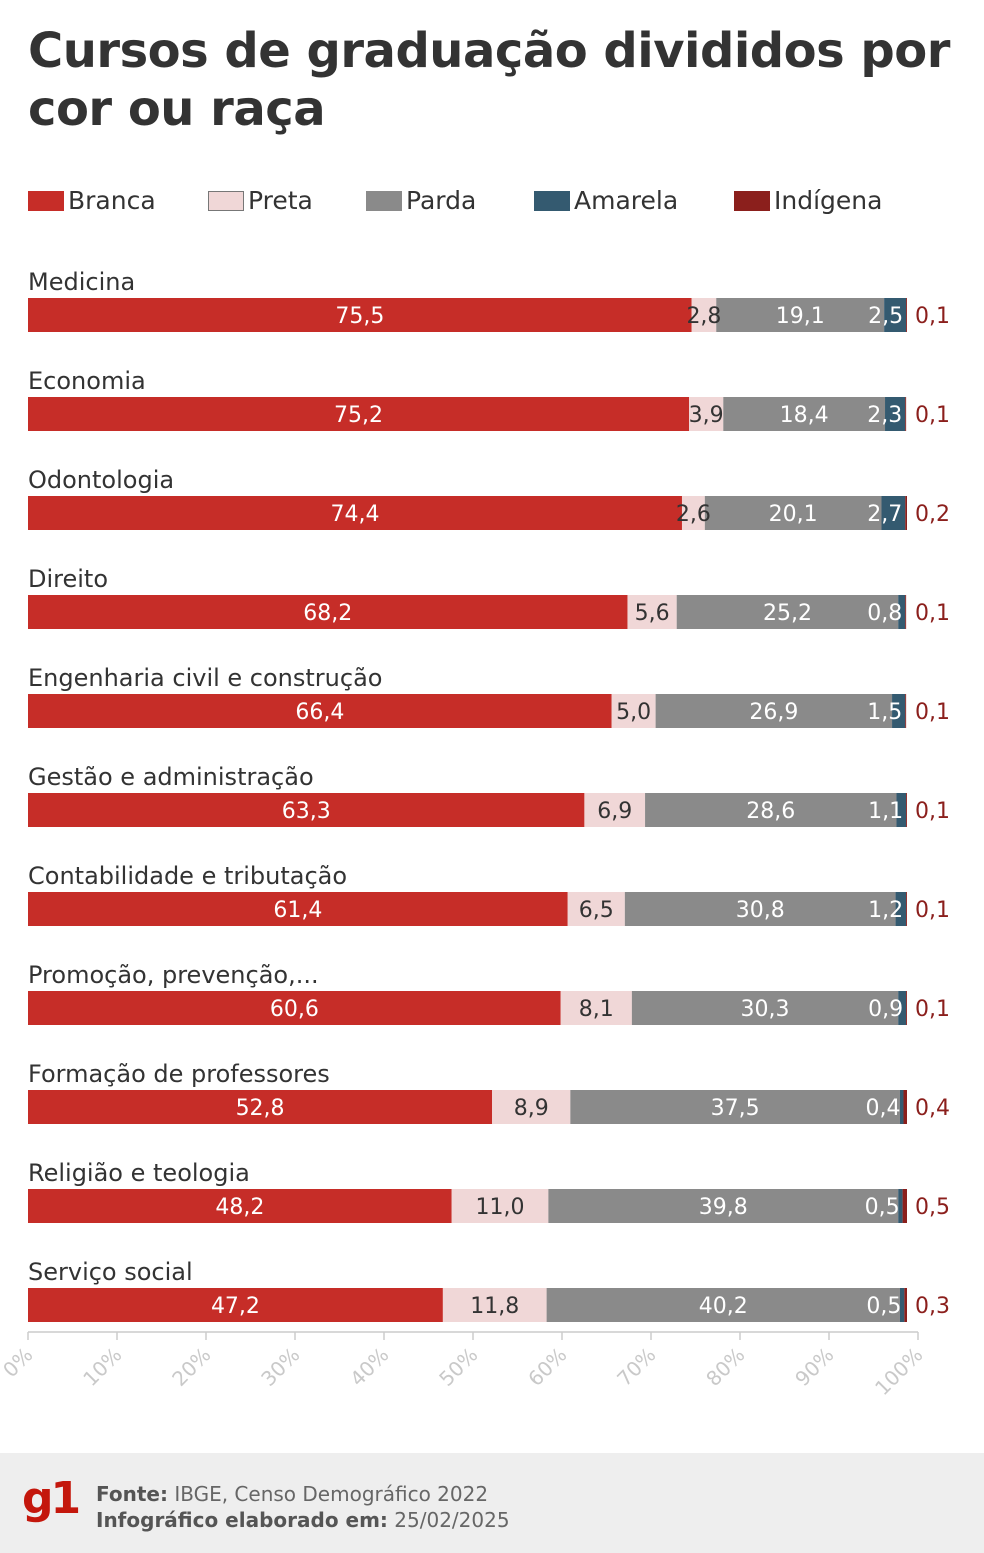 This screenshot has width=984, height=1553. What do you see at coordinates (280, 200) in the screenshot?
I see `legend-label-preta: Preta` at bounding box center [280, 200].